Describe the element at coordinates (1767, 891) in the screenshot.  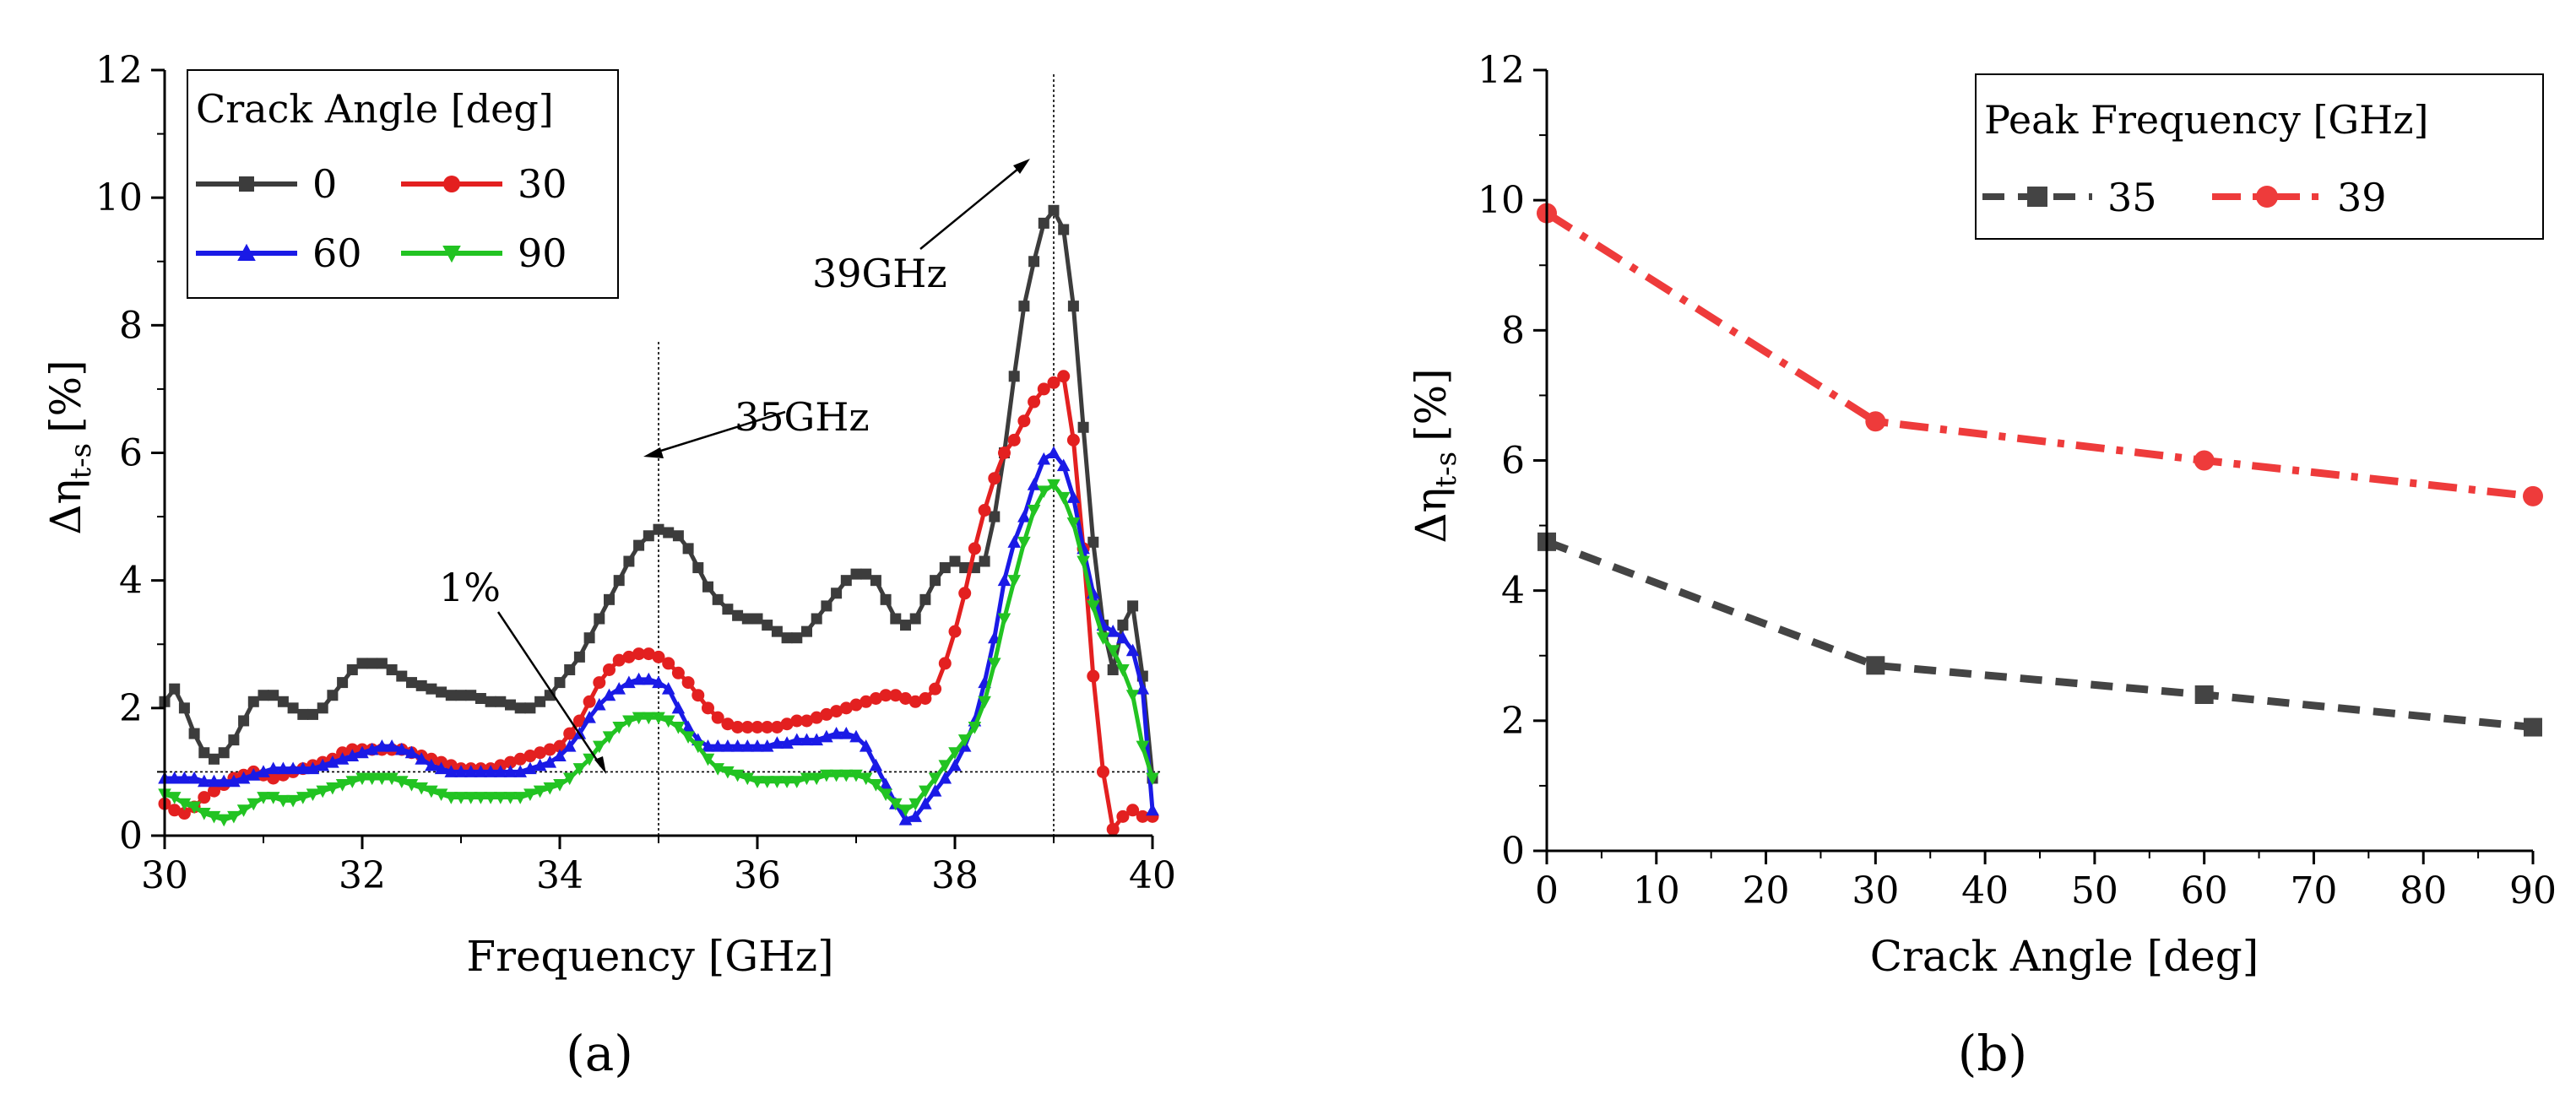
I see `chart-b-x-tick-label: 20` at that location.